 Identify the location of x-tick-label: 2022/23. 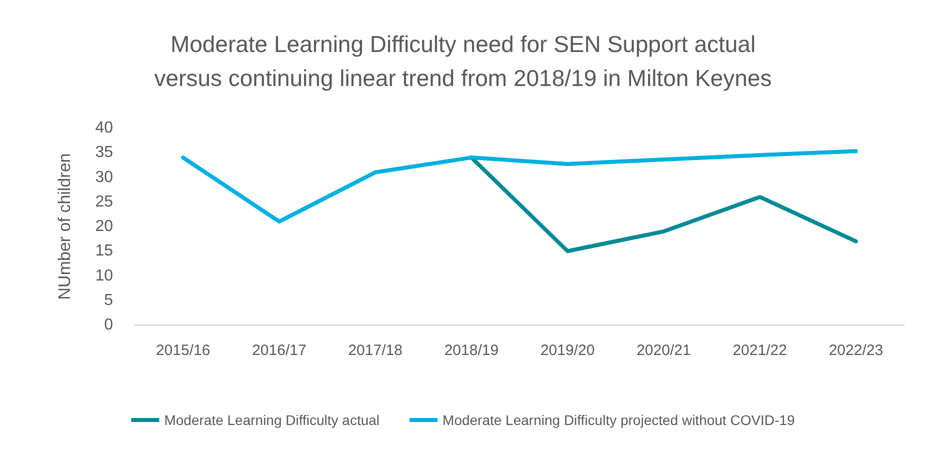
(856, 350).